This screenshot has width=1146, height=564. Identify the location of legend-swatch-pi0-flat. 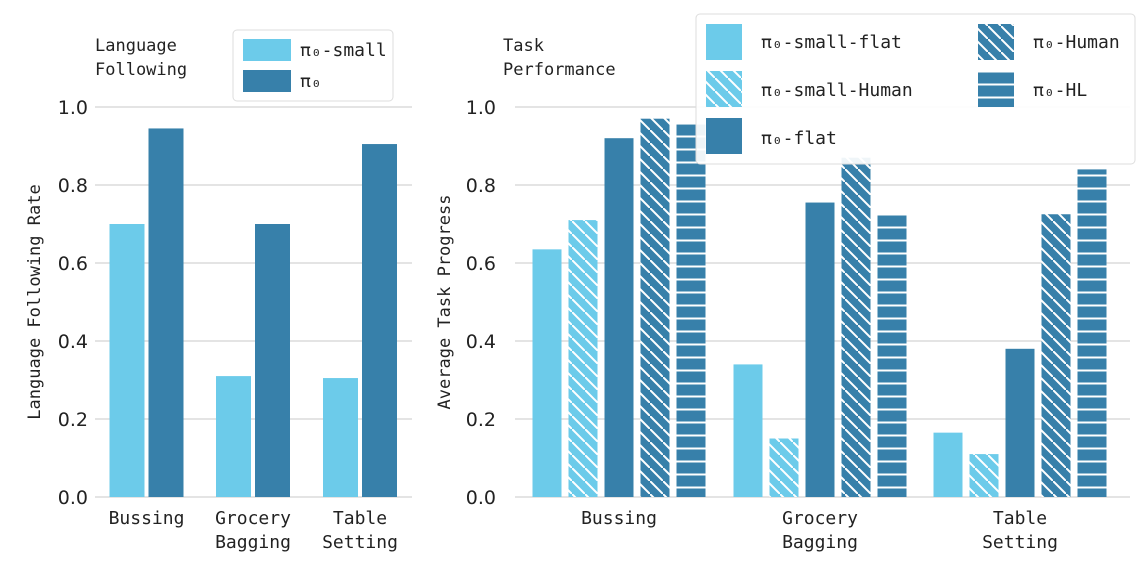
(724, 136).